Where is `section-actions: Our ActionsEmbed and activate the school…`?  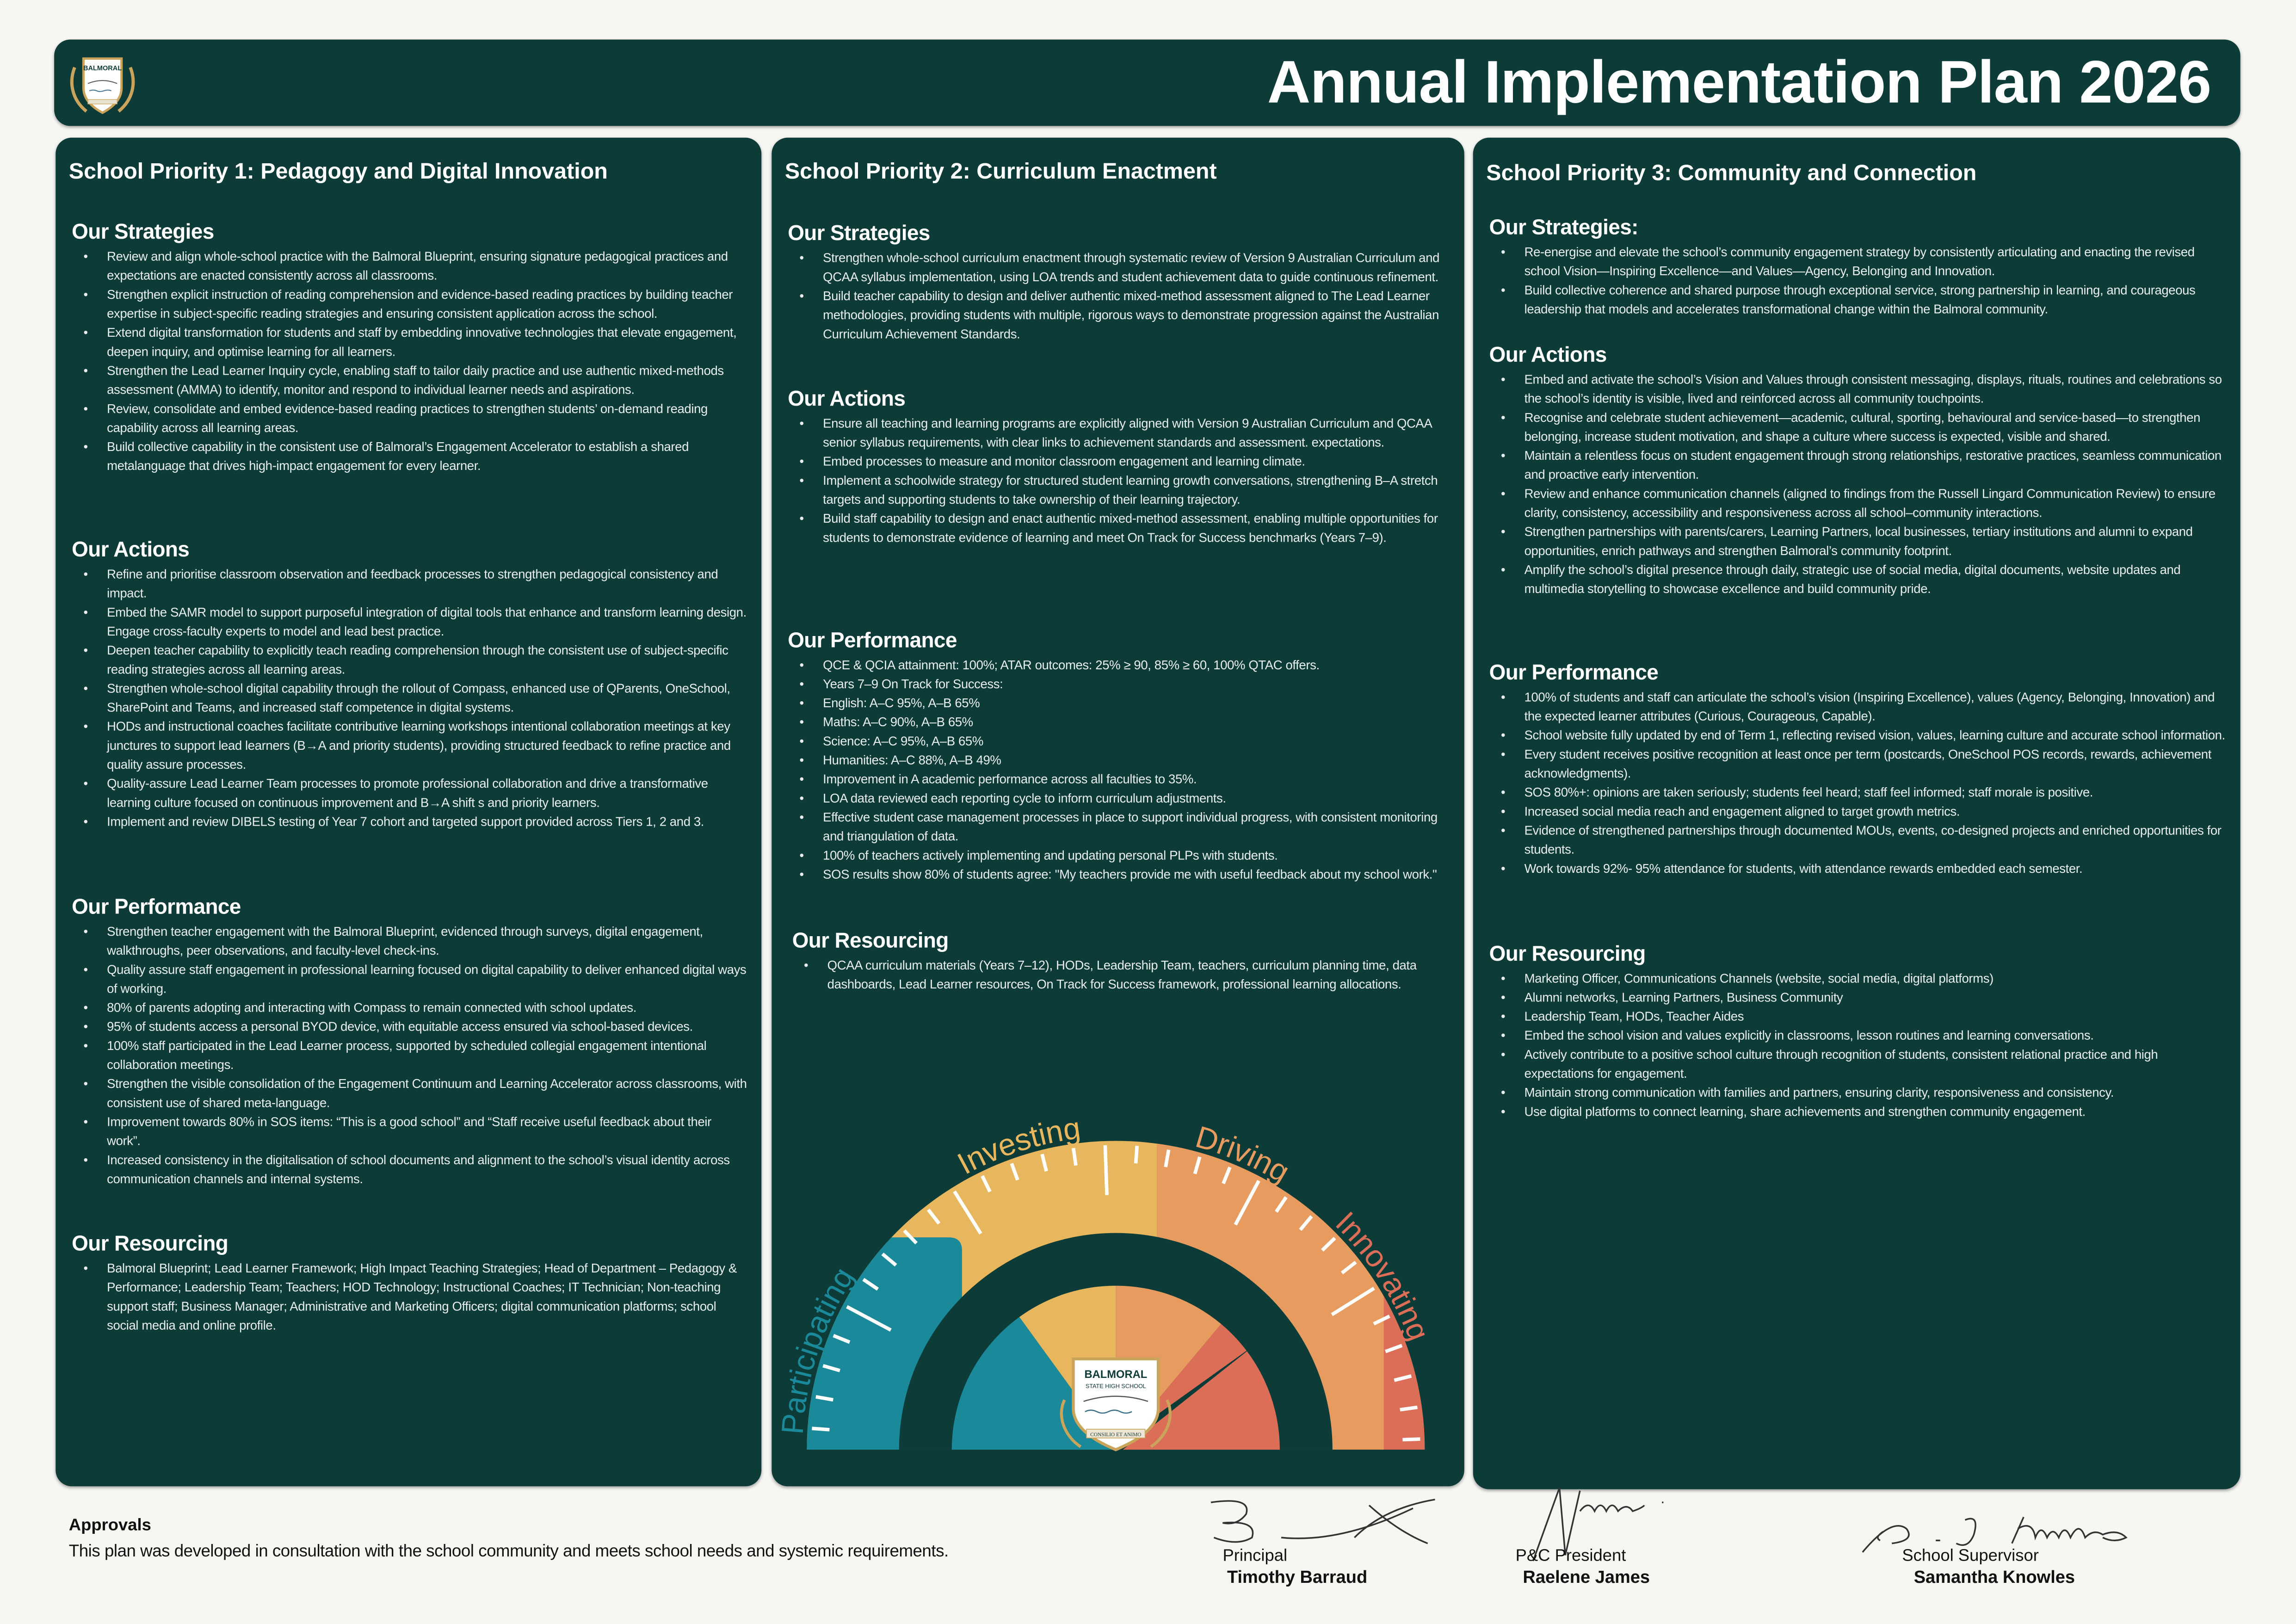
section-actions: Our ActionsEmbed and activate the school… is located at coordinates (1857, 471).